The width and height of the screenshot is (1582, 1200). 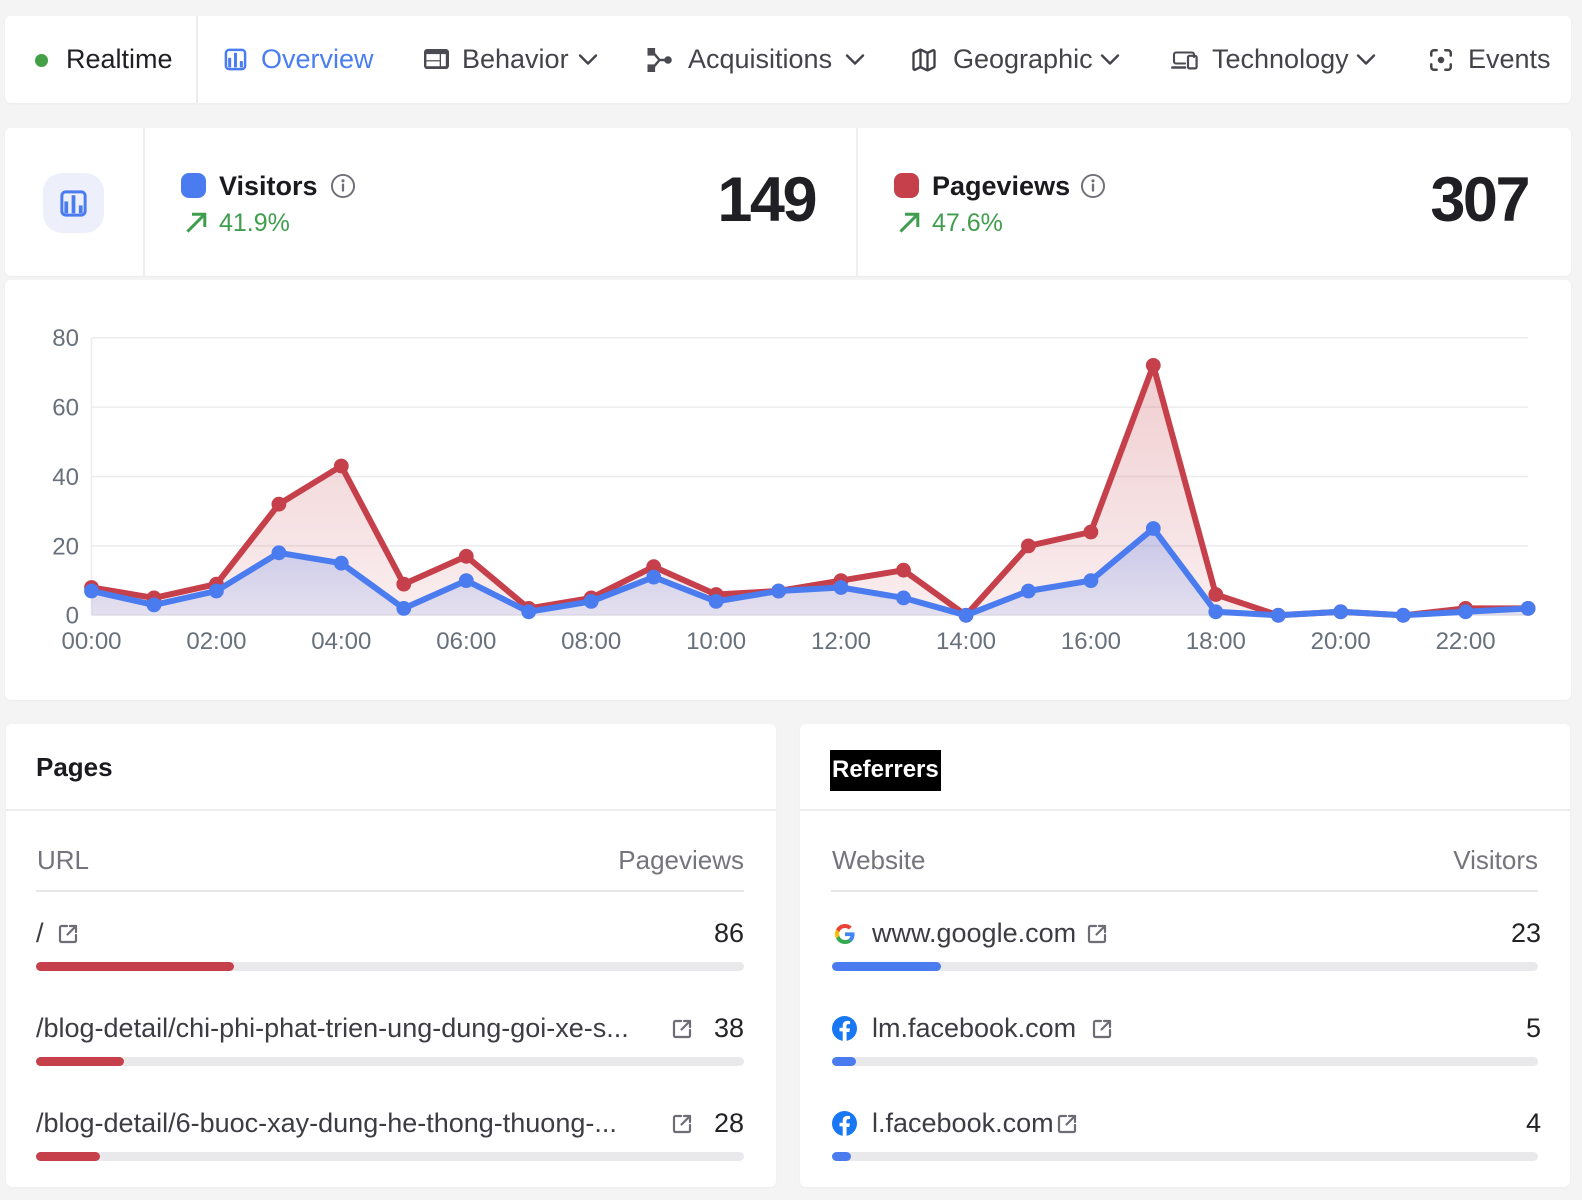 I want to click on svg-text: 0, so click(x=72, y=616).